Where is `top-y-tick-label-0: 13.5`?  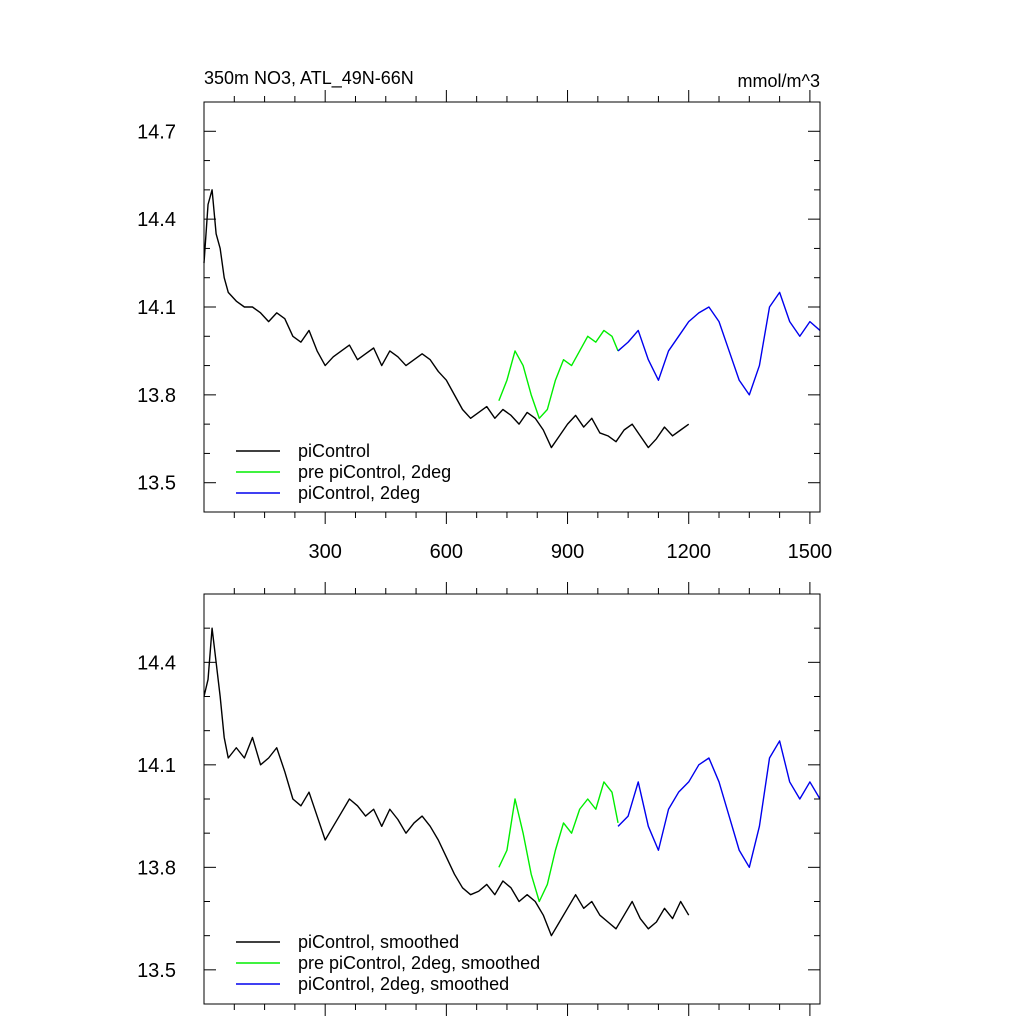
top-y-tick-label-0: 13.5 is located at coordinates (156, 484).